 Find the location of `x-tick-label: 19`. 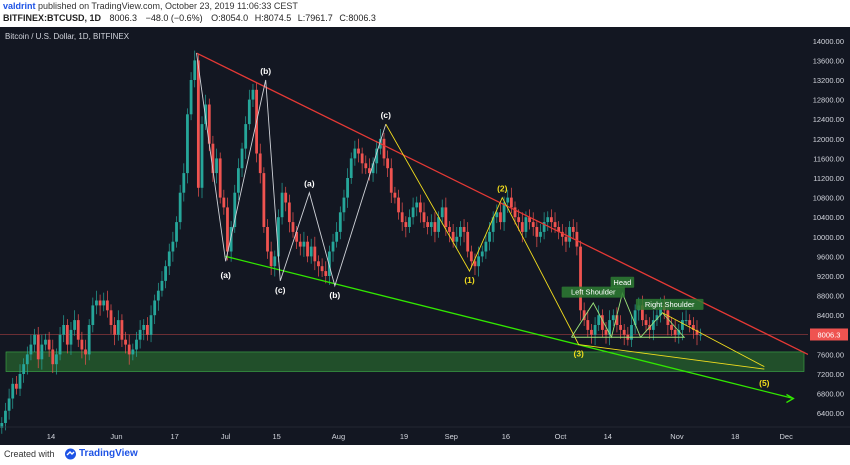

x-tick-label: 19 is located at coordinates (404, 436).